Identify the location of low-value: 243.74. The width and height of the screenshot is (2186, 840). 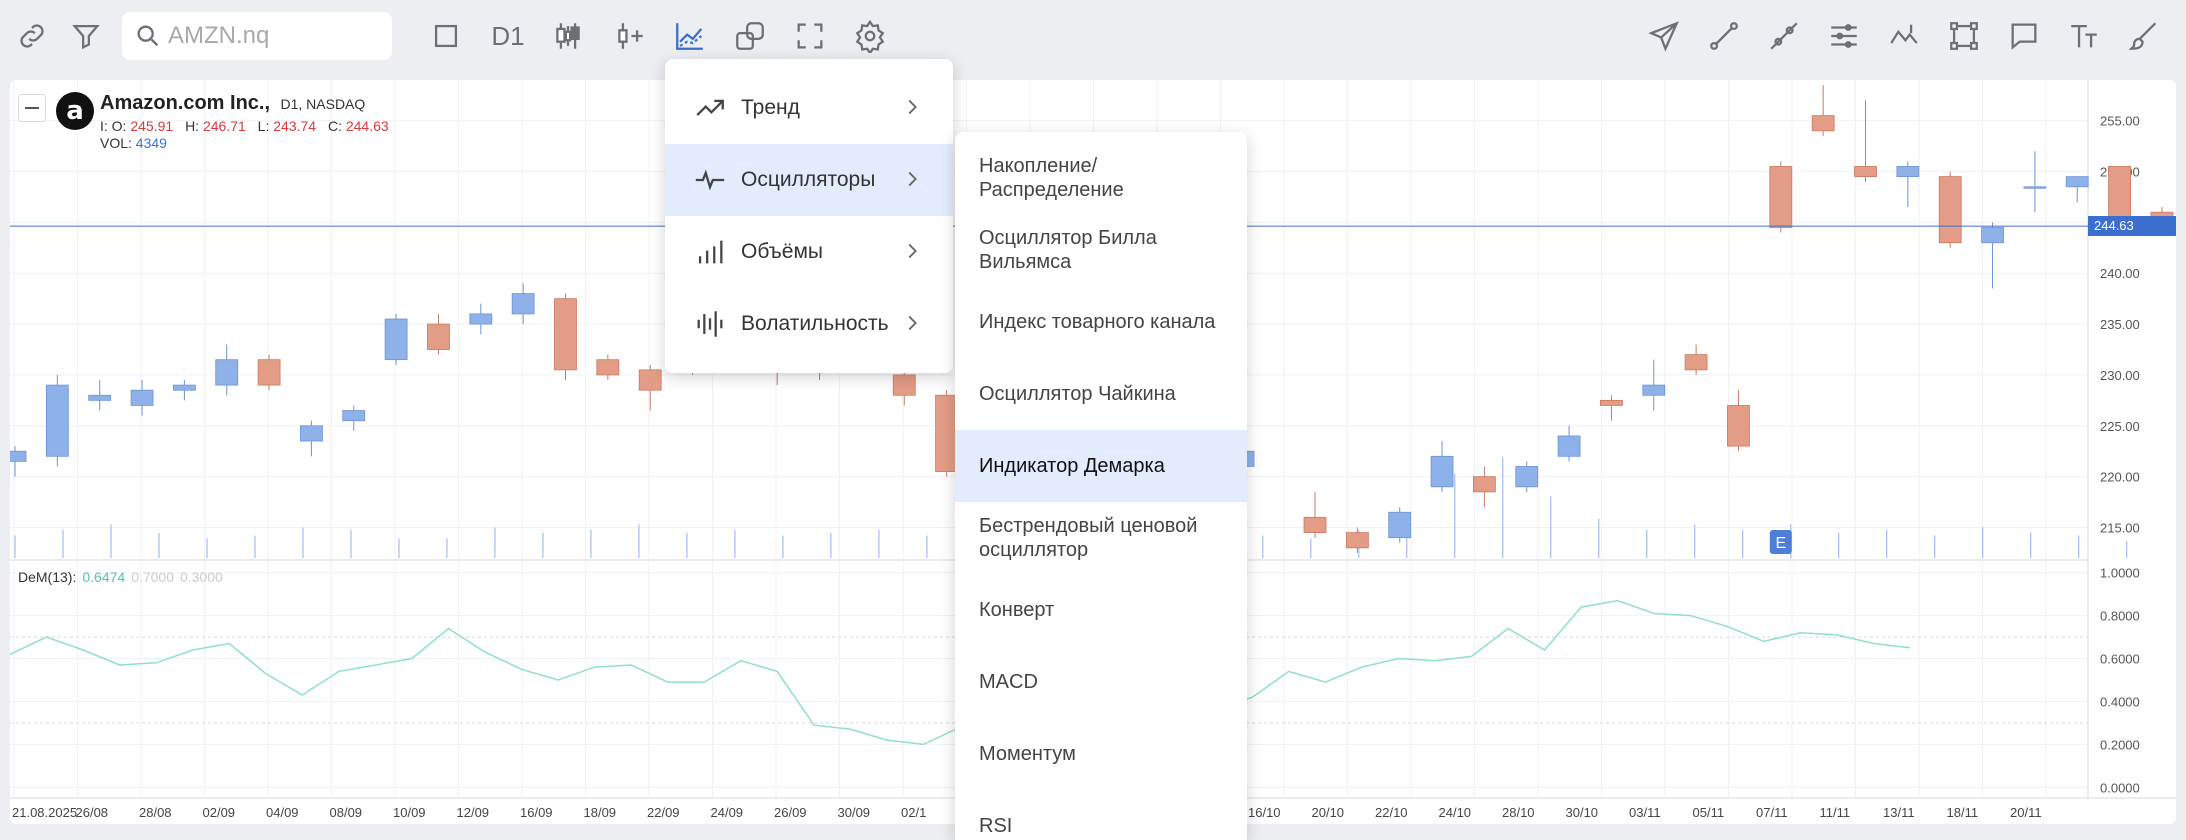
(295, 126).